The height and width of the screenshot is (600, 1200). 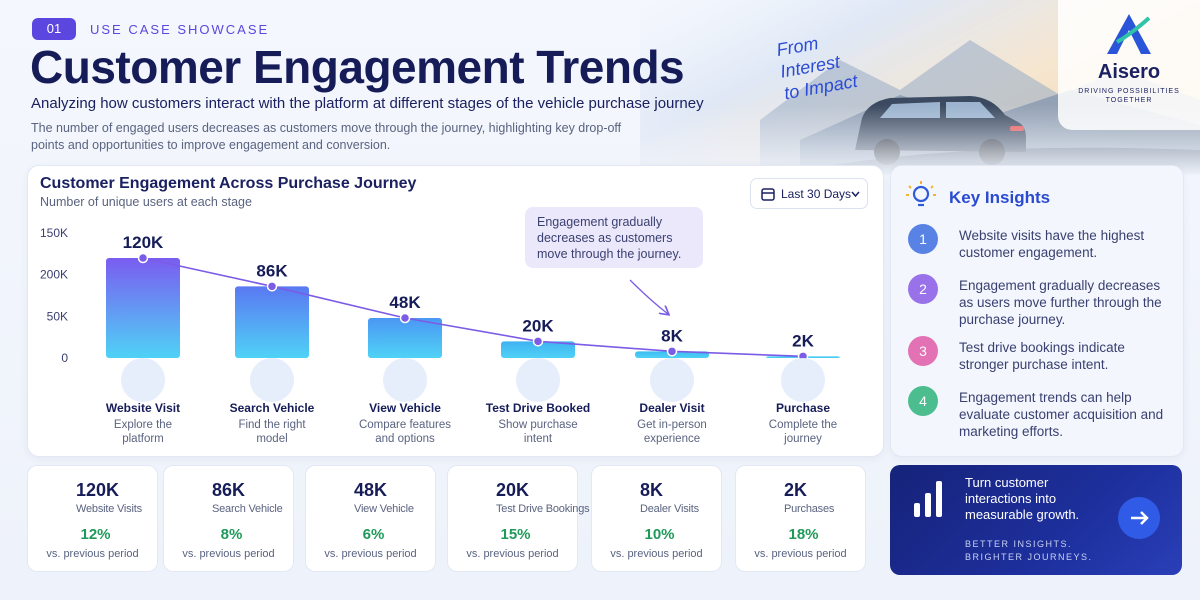 I want to click on kpi-value: 120K, so click(x=98, y=490).